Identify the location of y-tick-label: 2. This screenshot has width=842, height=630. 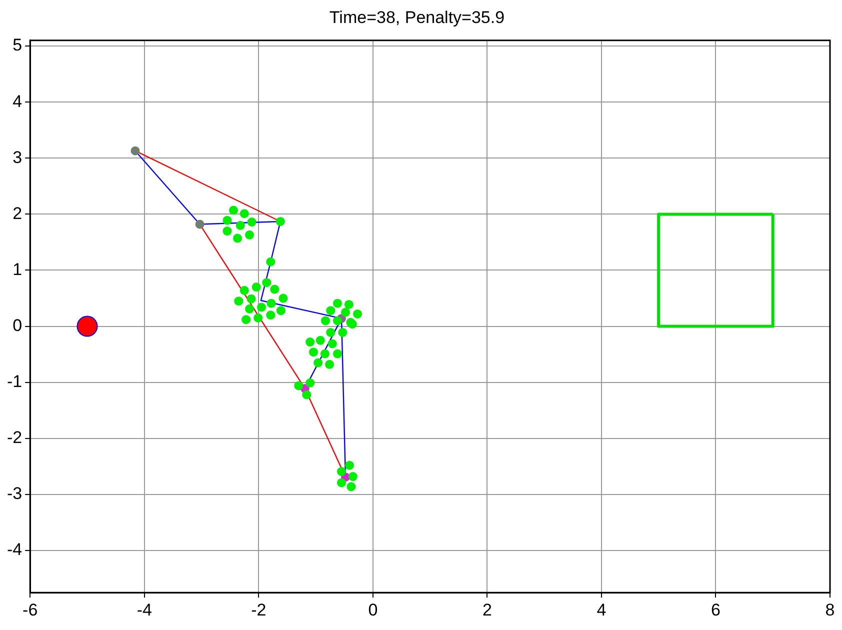
(17, 213).